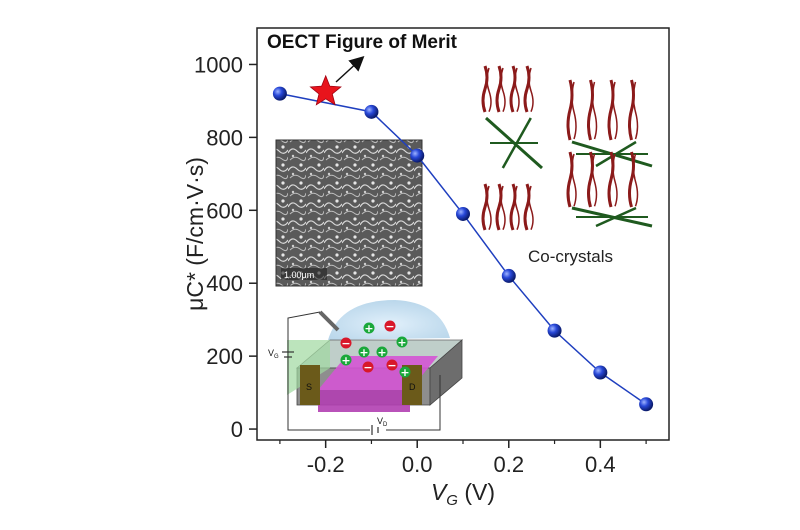 Image resolution: width=800 pixels, height=530 pixels. I want to click on x-axis-title: VG (V), so click(463, 494).